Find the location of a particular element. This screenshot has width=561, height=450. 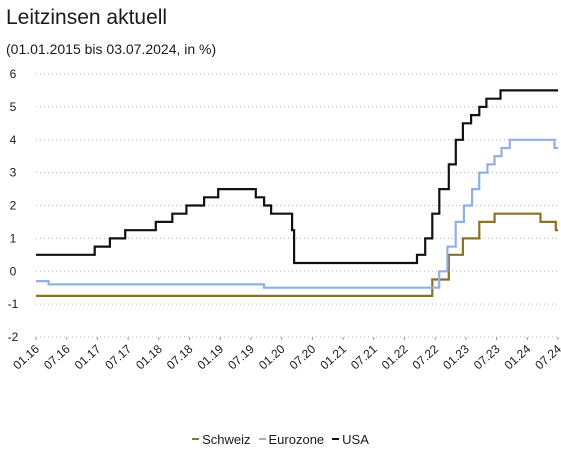

x-tick-label: 01.19 is located at coordinates (211, 357).